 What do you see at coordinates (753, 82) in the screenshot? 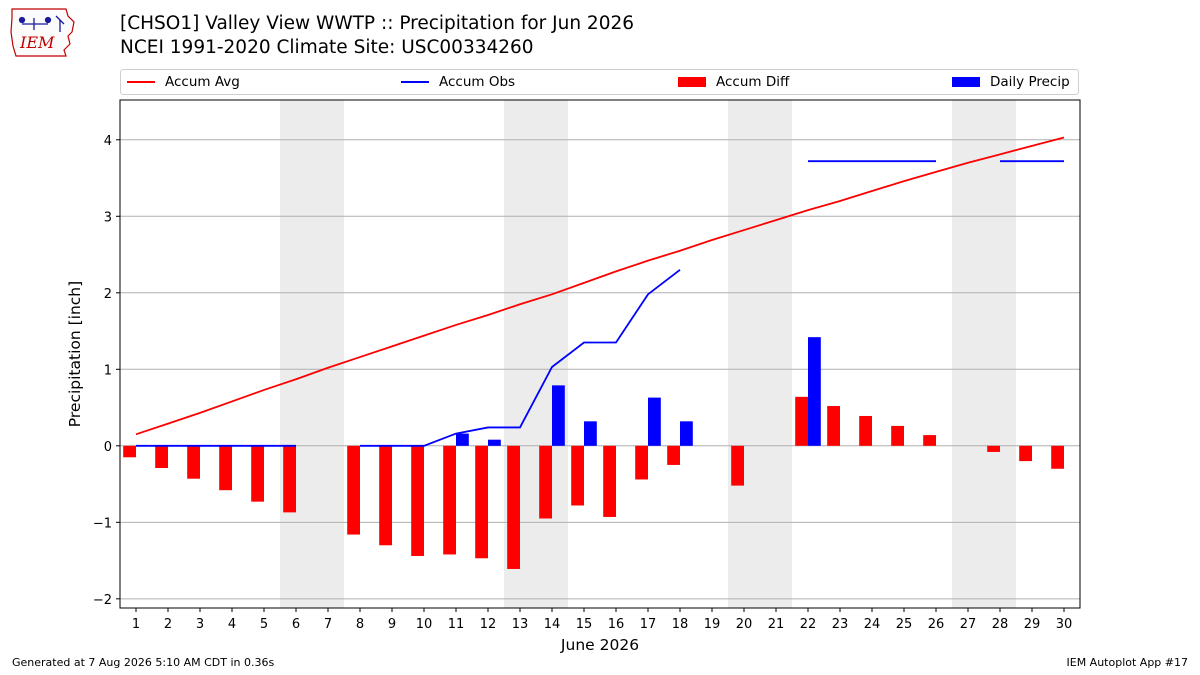
I see `legend-label-accum-diff: Accum Diff` at bounding box center [753, 82].